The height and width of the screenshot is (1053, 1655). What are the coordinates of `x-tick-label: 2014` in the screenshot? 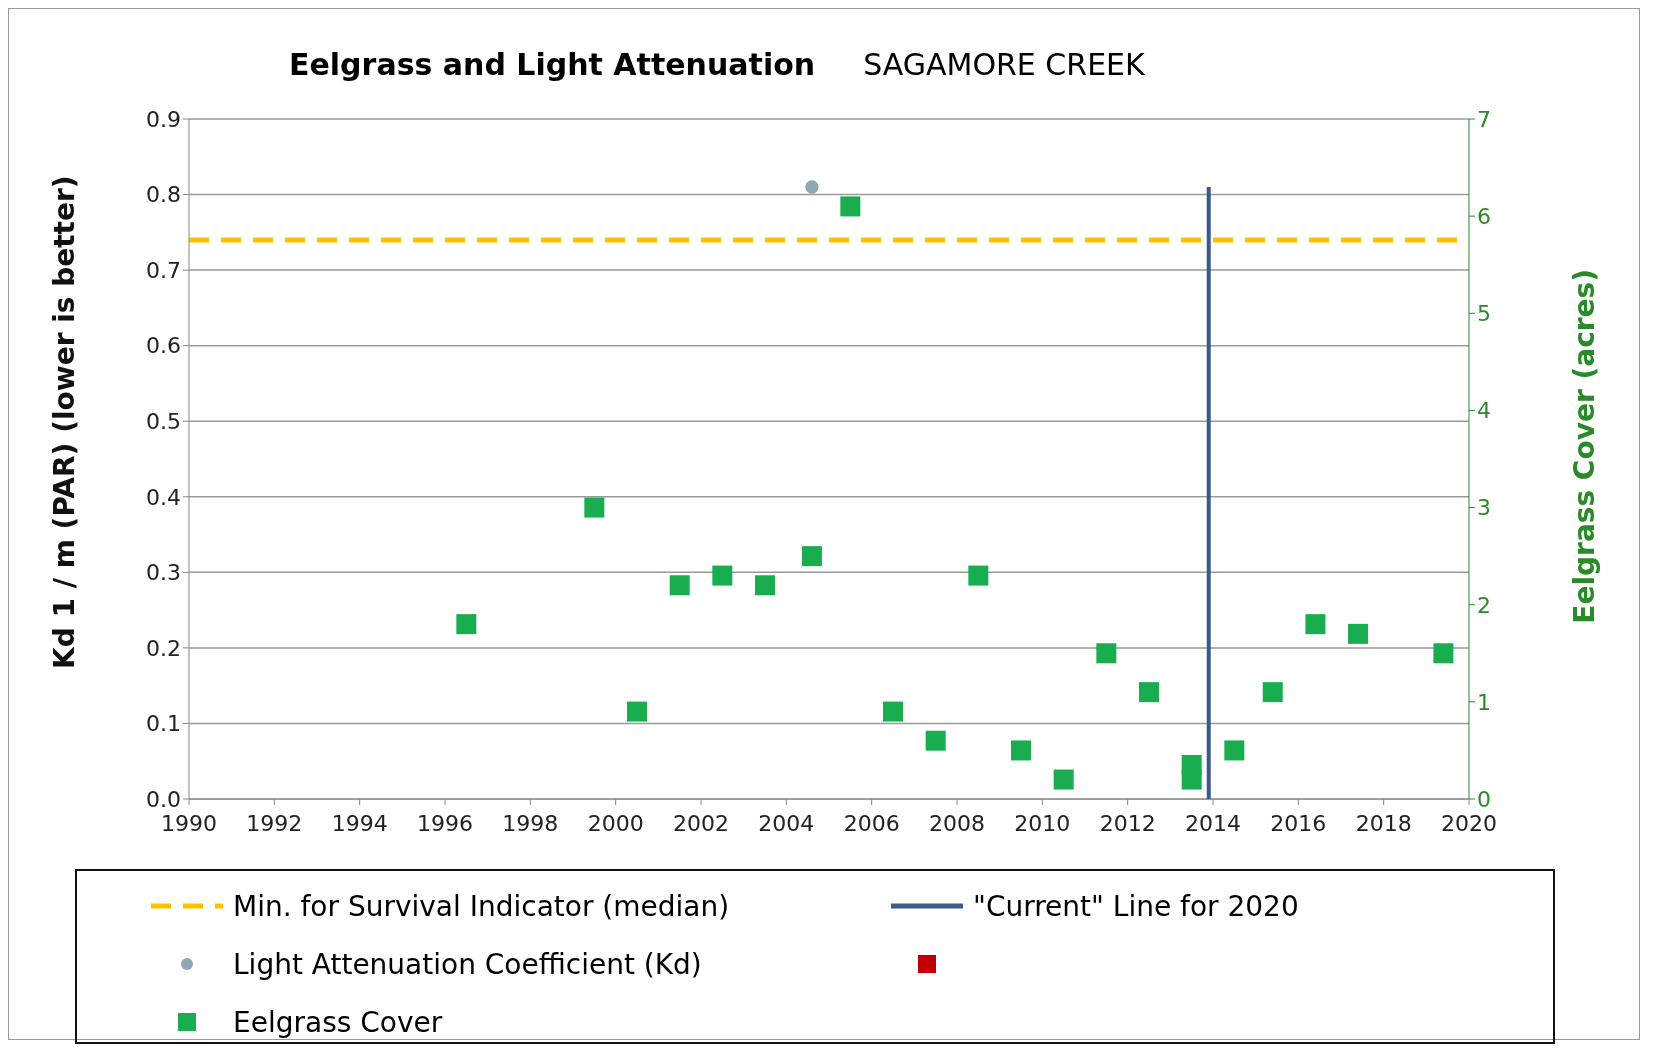 It's located at (1213, 823).